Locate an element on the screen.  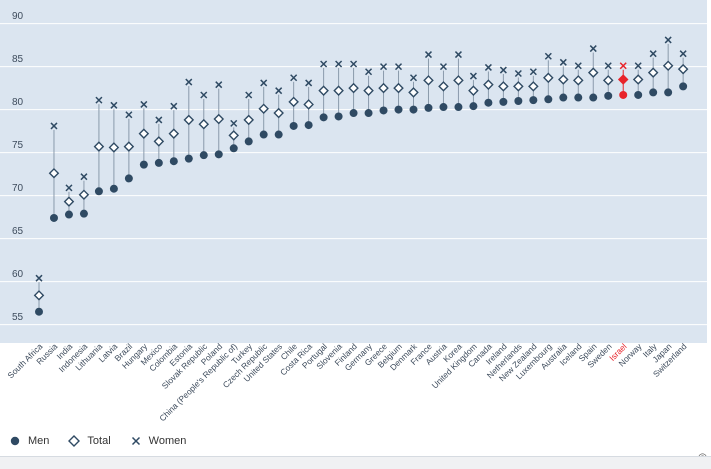
cross-marker-icon is located at coordinates (135, 441).